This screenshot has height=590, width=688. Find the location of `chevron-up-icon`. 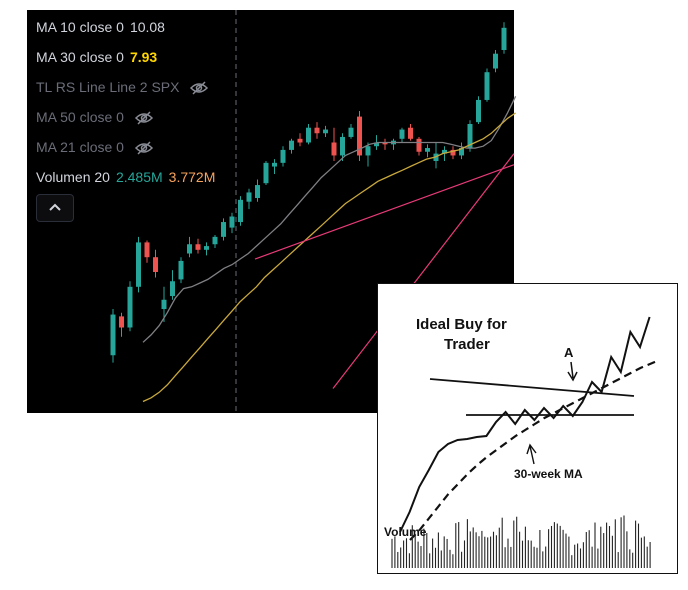

chevron-up-icon is located at coordinates (55, 207).